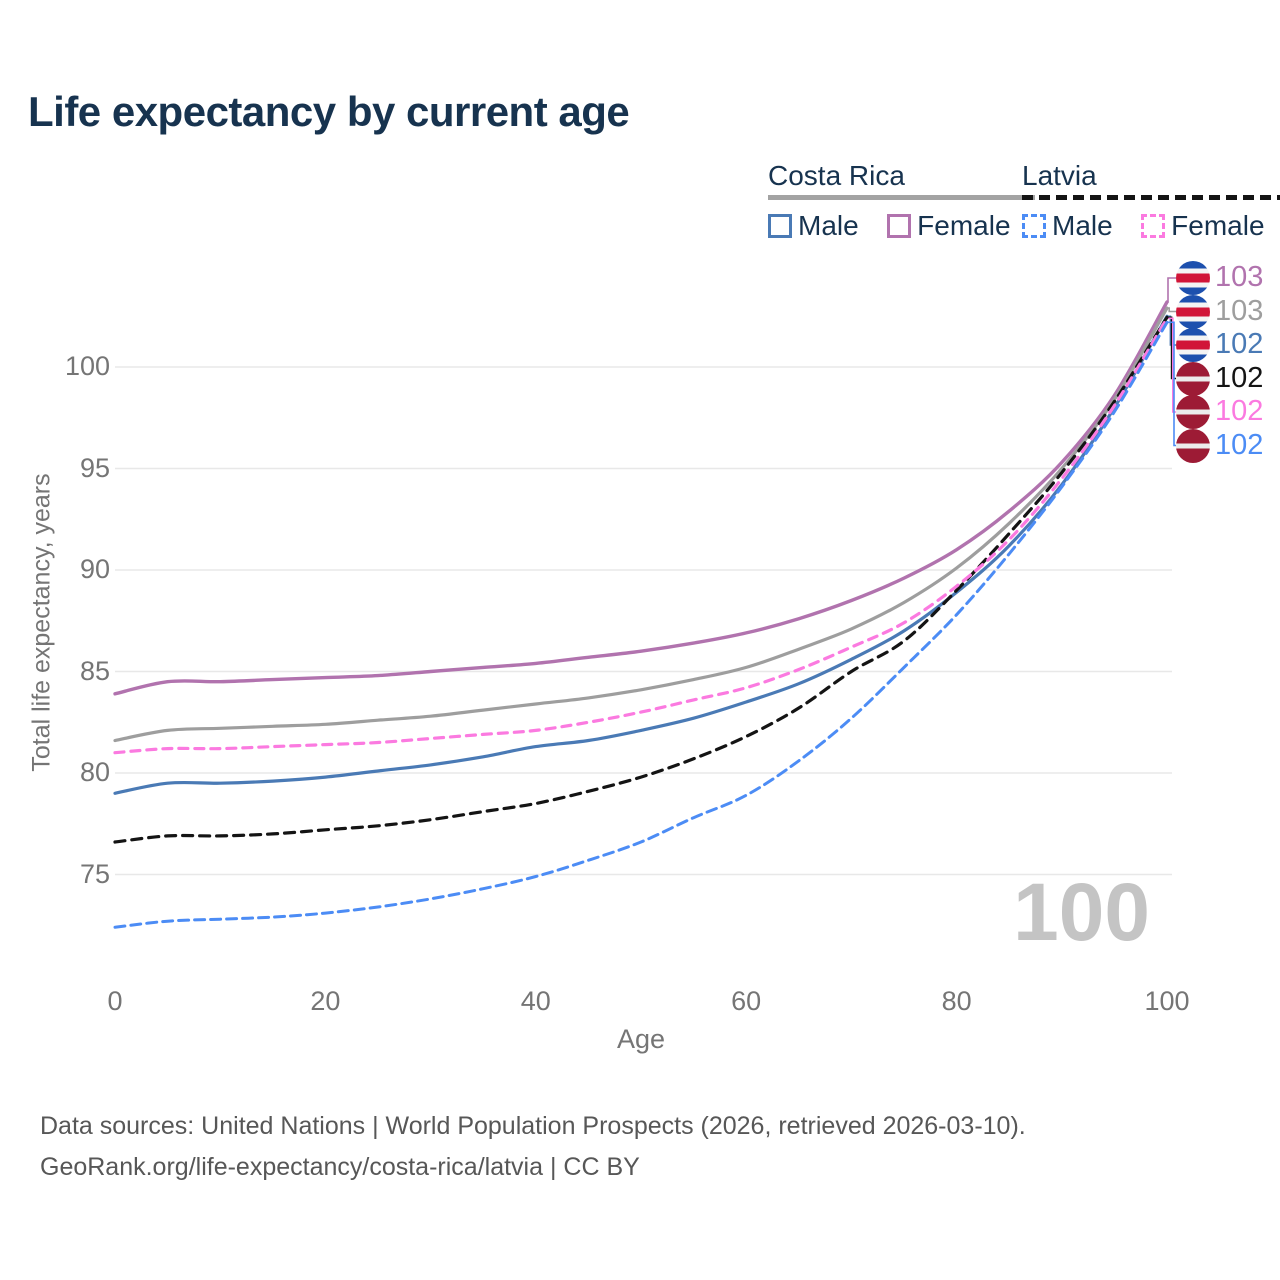  Describe the element at coordinates (1034, 226) in the screenshot. I see `latvia-male-swatch-icon` at that location.